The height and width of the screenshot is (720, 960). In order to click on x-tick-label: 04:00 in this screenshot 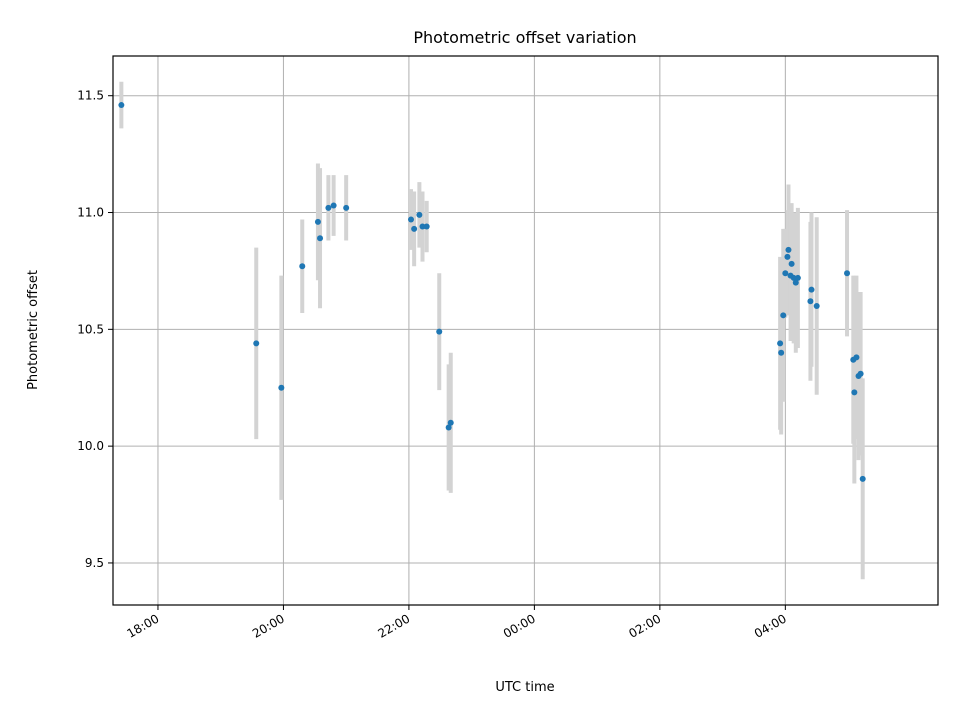, I will do `click(770, 625)`.